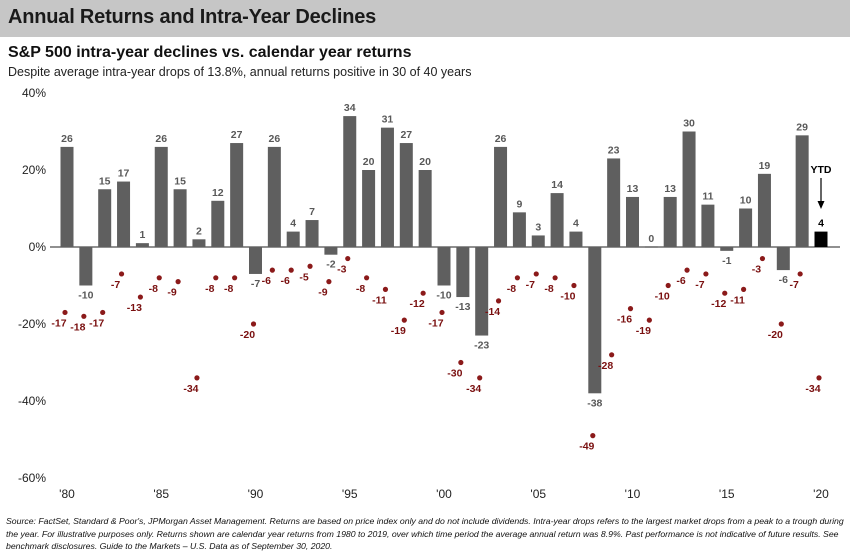 Image resolution: width=850 pixels, height=559 pixels. I want to click on y-tick-label: -20%, so click(32, 324).